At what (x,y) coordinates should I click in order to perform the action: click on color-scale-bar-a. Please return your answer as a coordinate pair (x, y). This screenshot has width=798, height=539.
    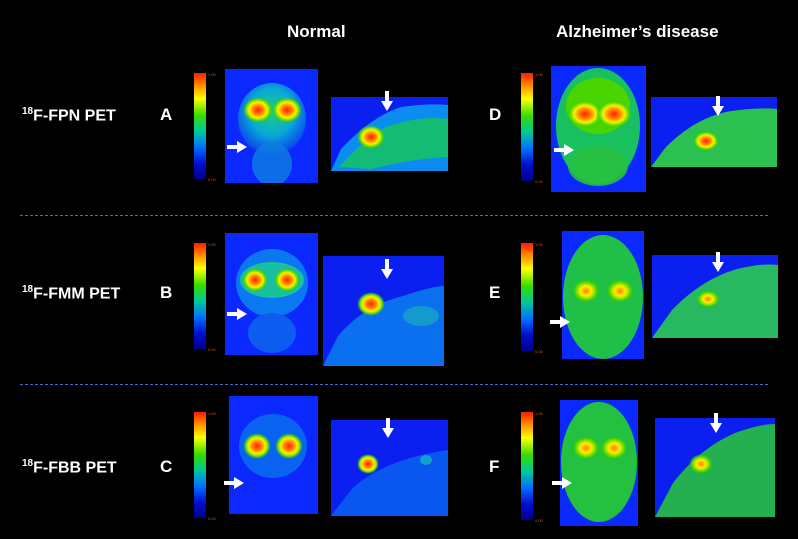
    Looking at the image, I should click on (200, 126).